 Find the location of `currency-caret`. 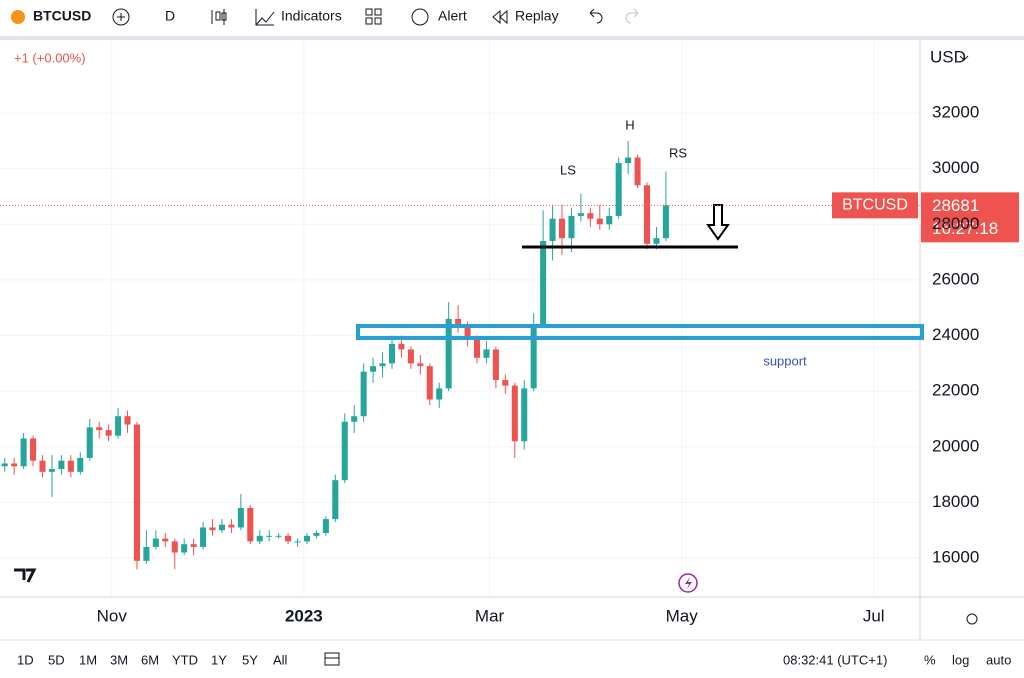

currency-caret is located at coordinates (964, 58).